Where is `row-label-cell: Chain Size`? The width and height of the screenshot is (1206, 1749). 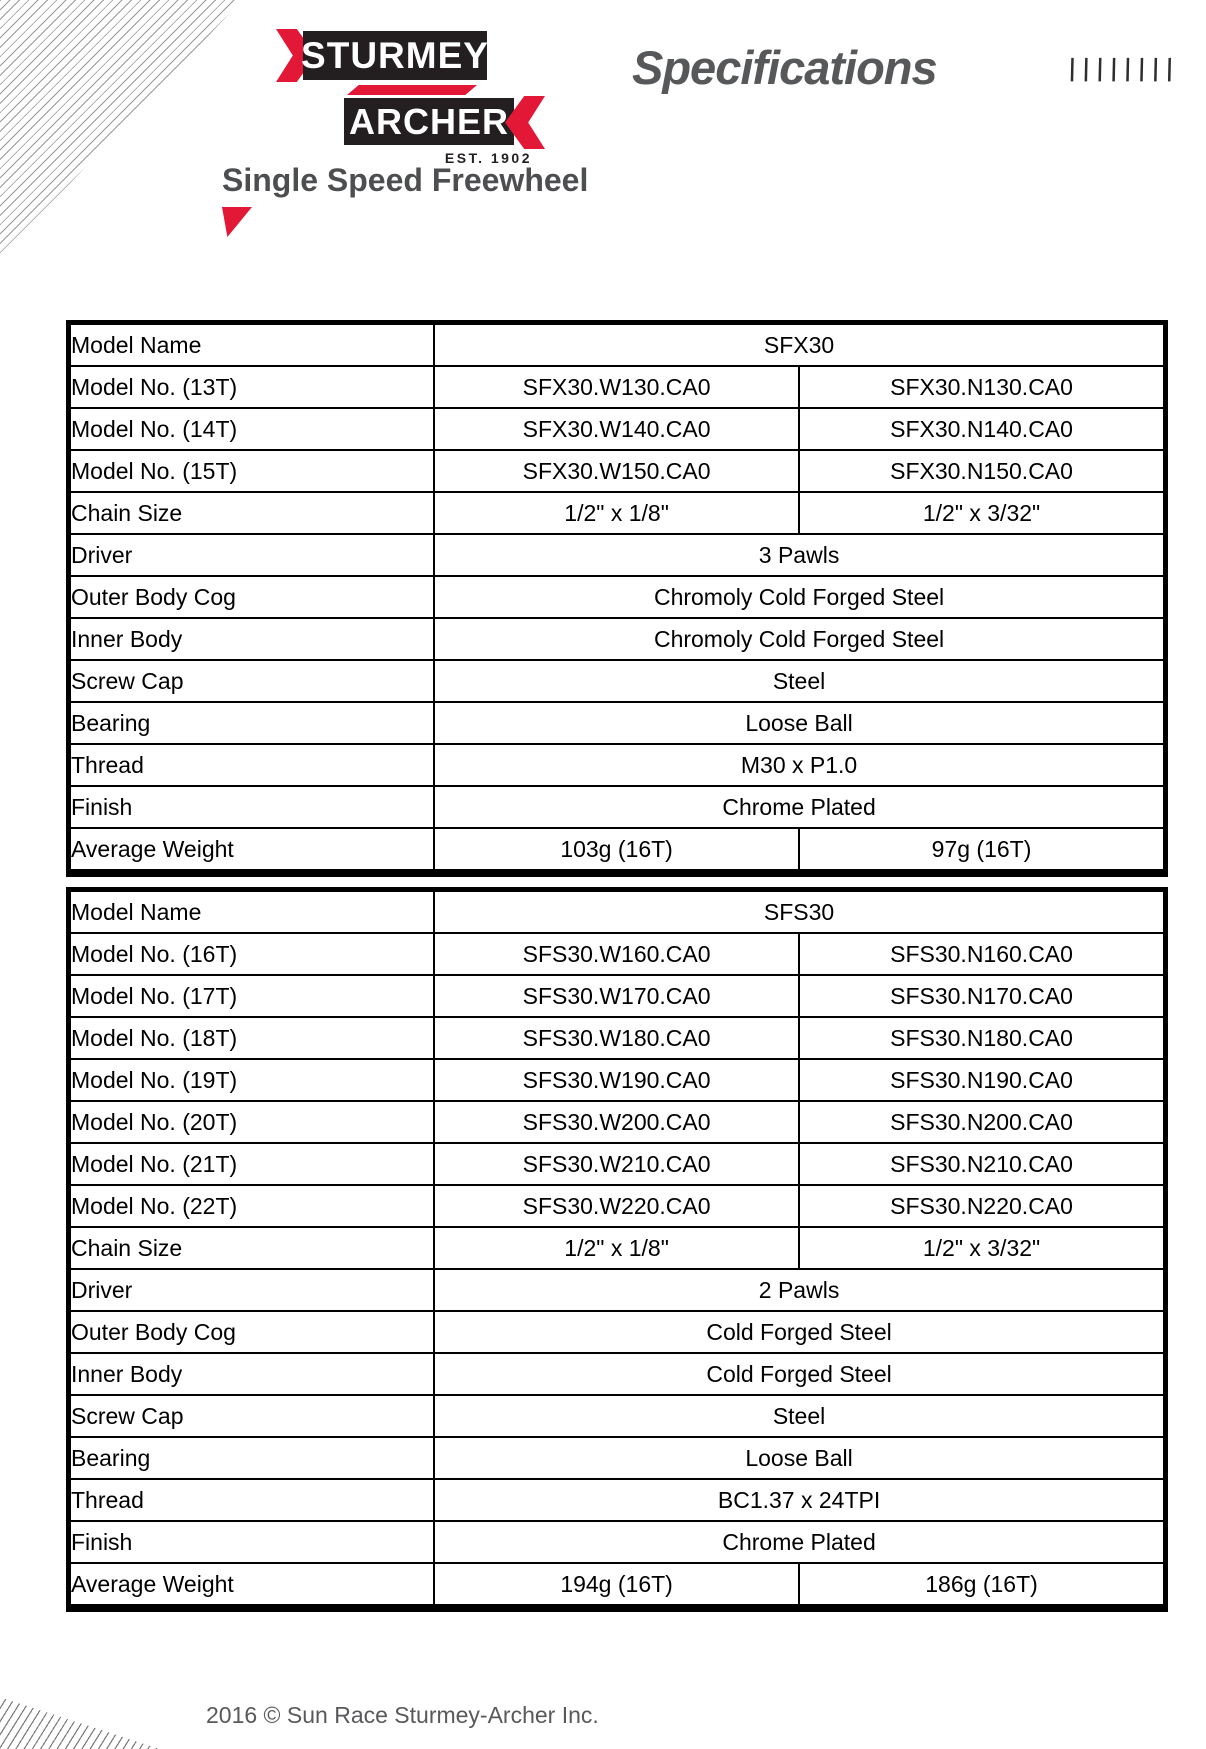 row-label-cell: Chain Size is located at coordinates (252, 513).